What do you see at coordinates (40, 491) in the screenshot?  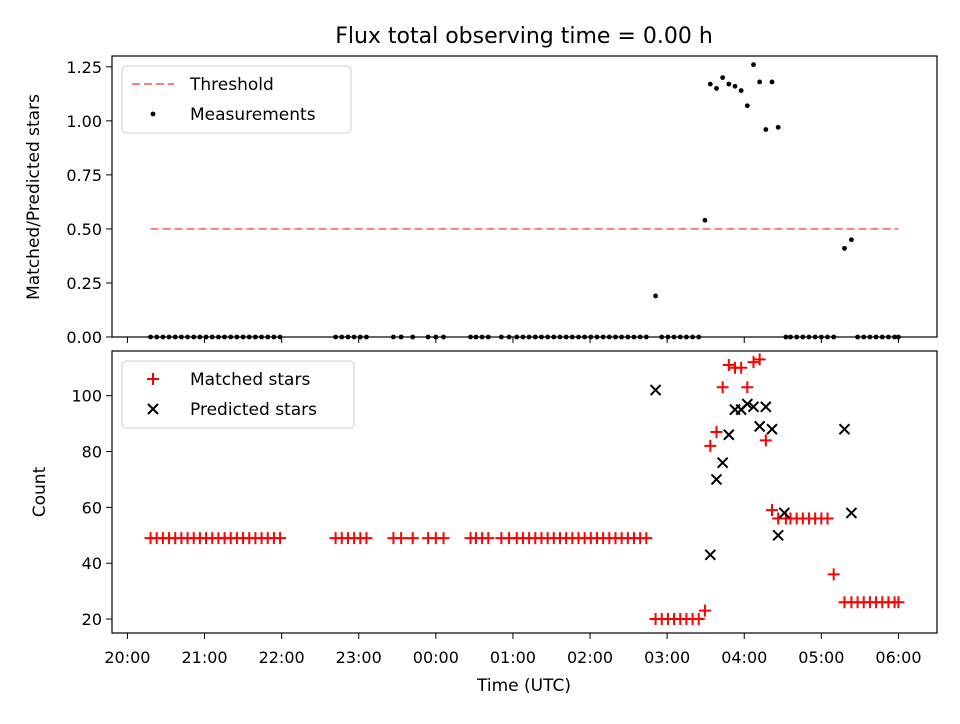 I see `bottom-y-axis-label: Count` at bounding box center [40, 491].